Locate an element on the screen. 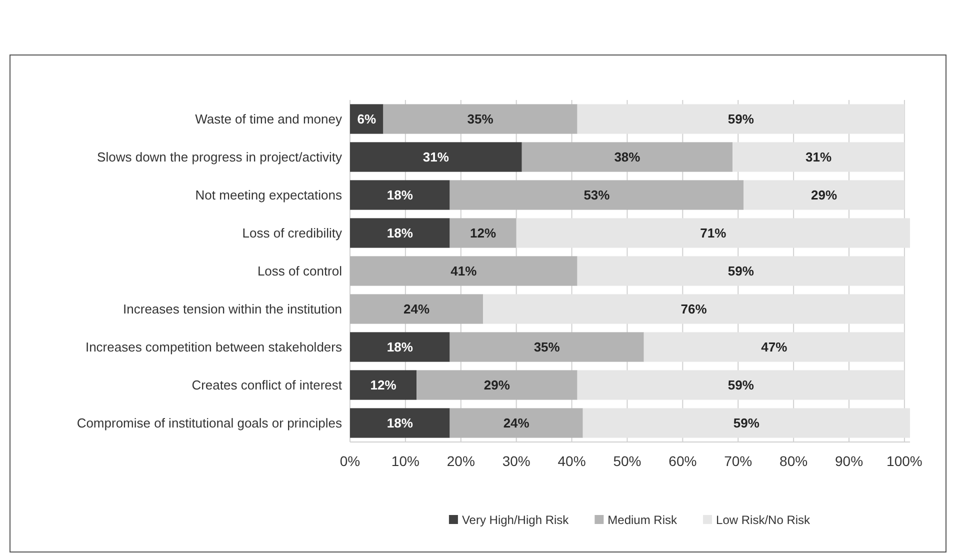 The height and width of the screenshot is (560, 956). x-tick-label: 90% is located at coordinates (849, 460).